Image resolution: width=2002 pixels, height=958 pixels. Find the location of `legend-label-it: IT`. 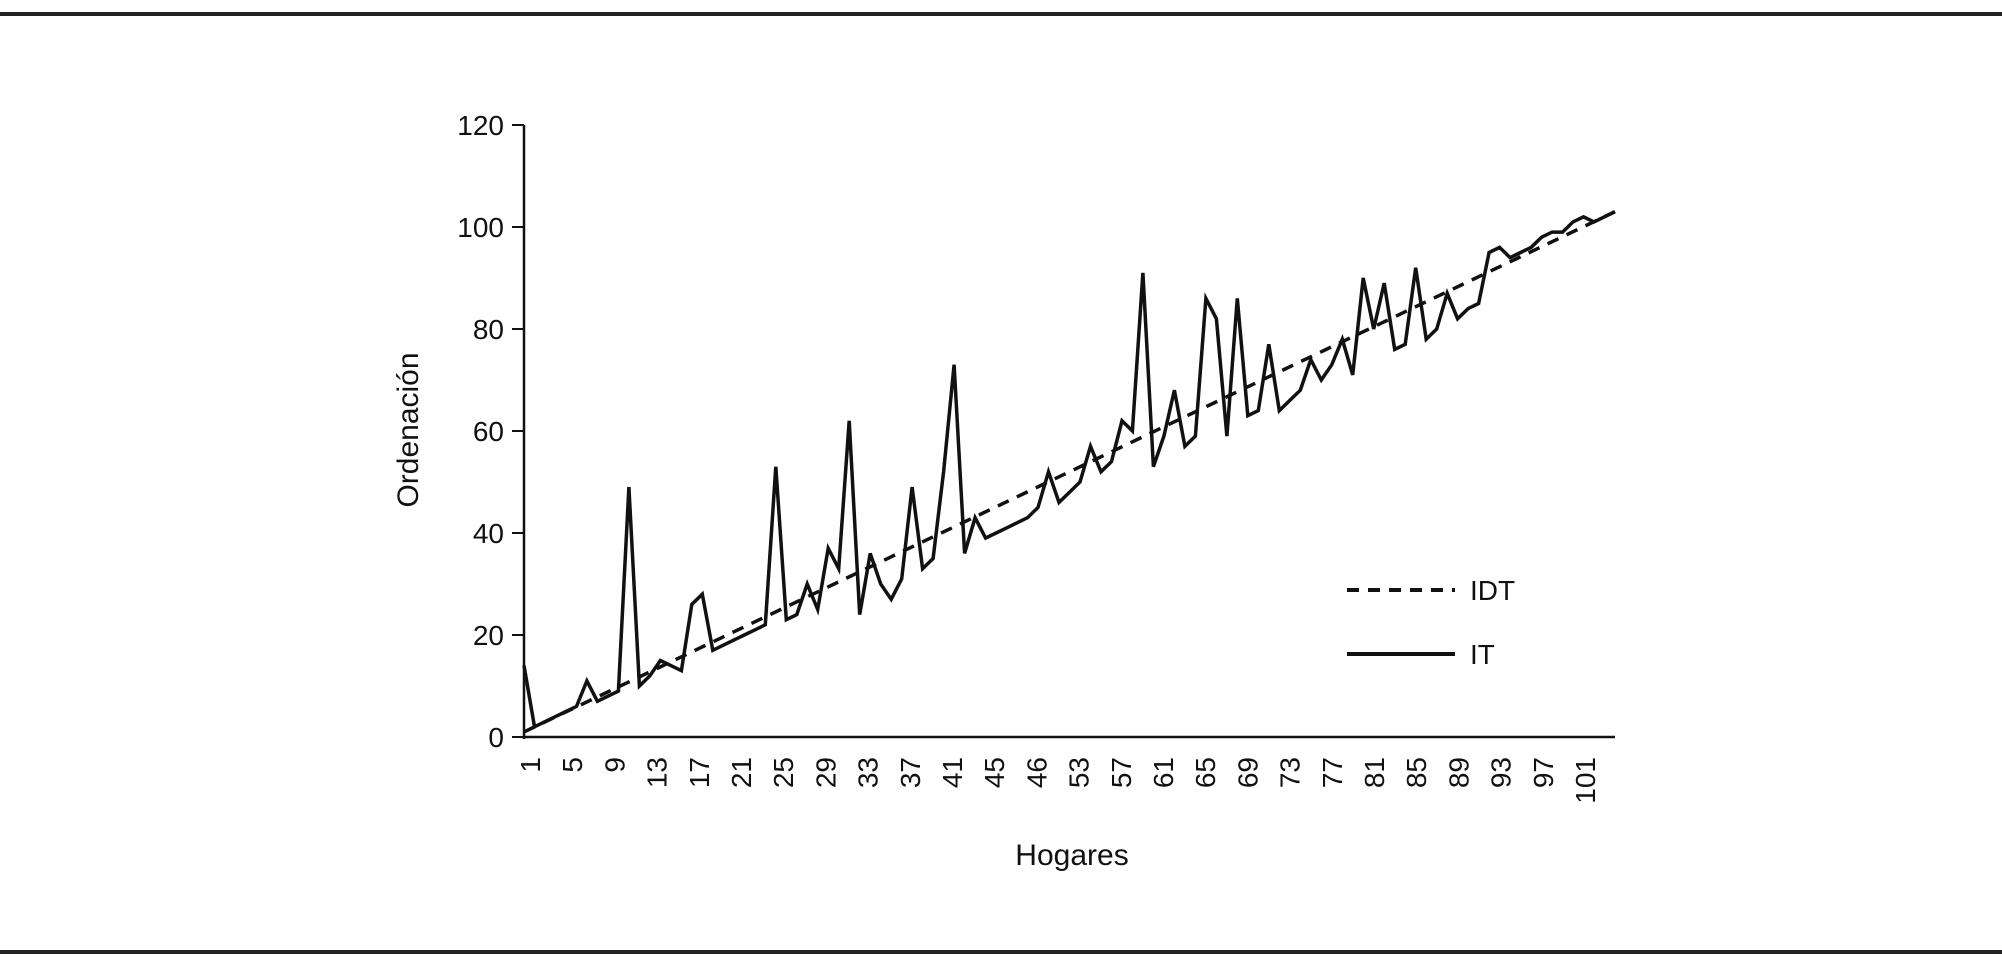

legend-label-it: IT is located at coordinates (1482, 654).